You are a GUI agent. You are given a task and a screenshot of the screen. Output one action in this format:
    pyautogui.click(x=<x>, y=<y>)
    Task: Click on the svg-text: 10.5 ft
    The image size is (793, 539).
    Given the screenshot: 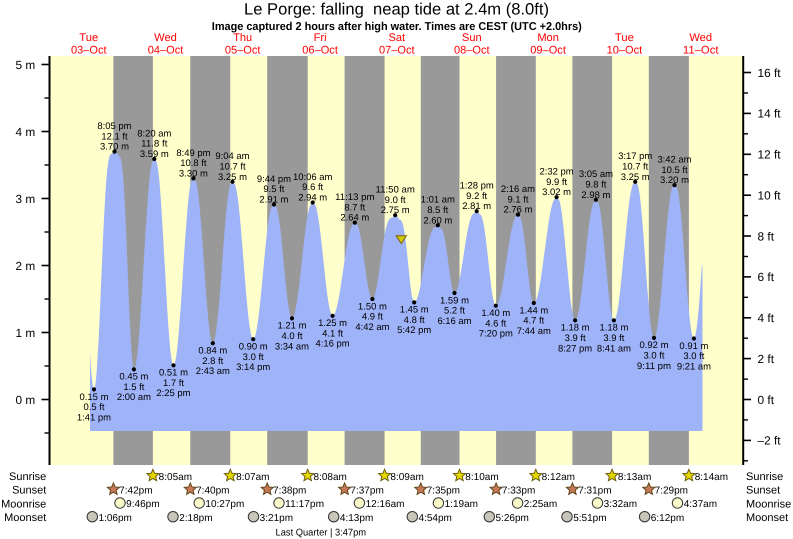 What is the action you would take?
    pyautogui.click(x=674, y=169)
    